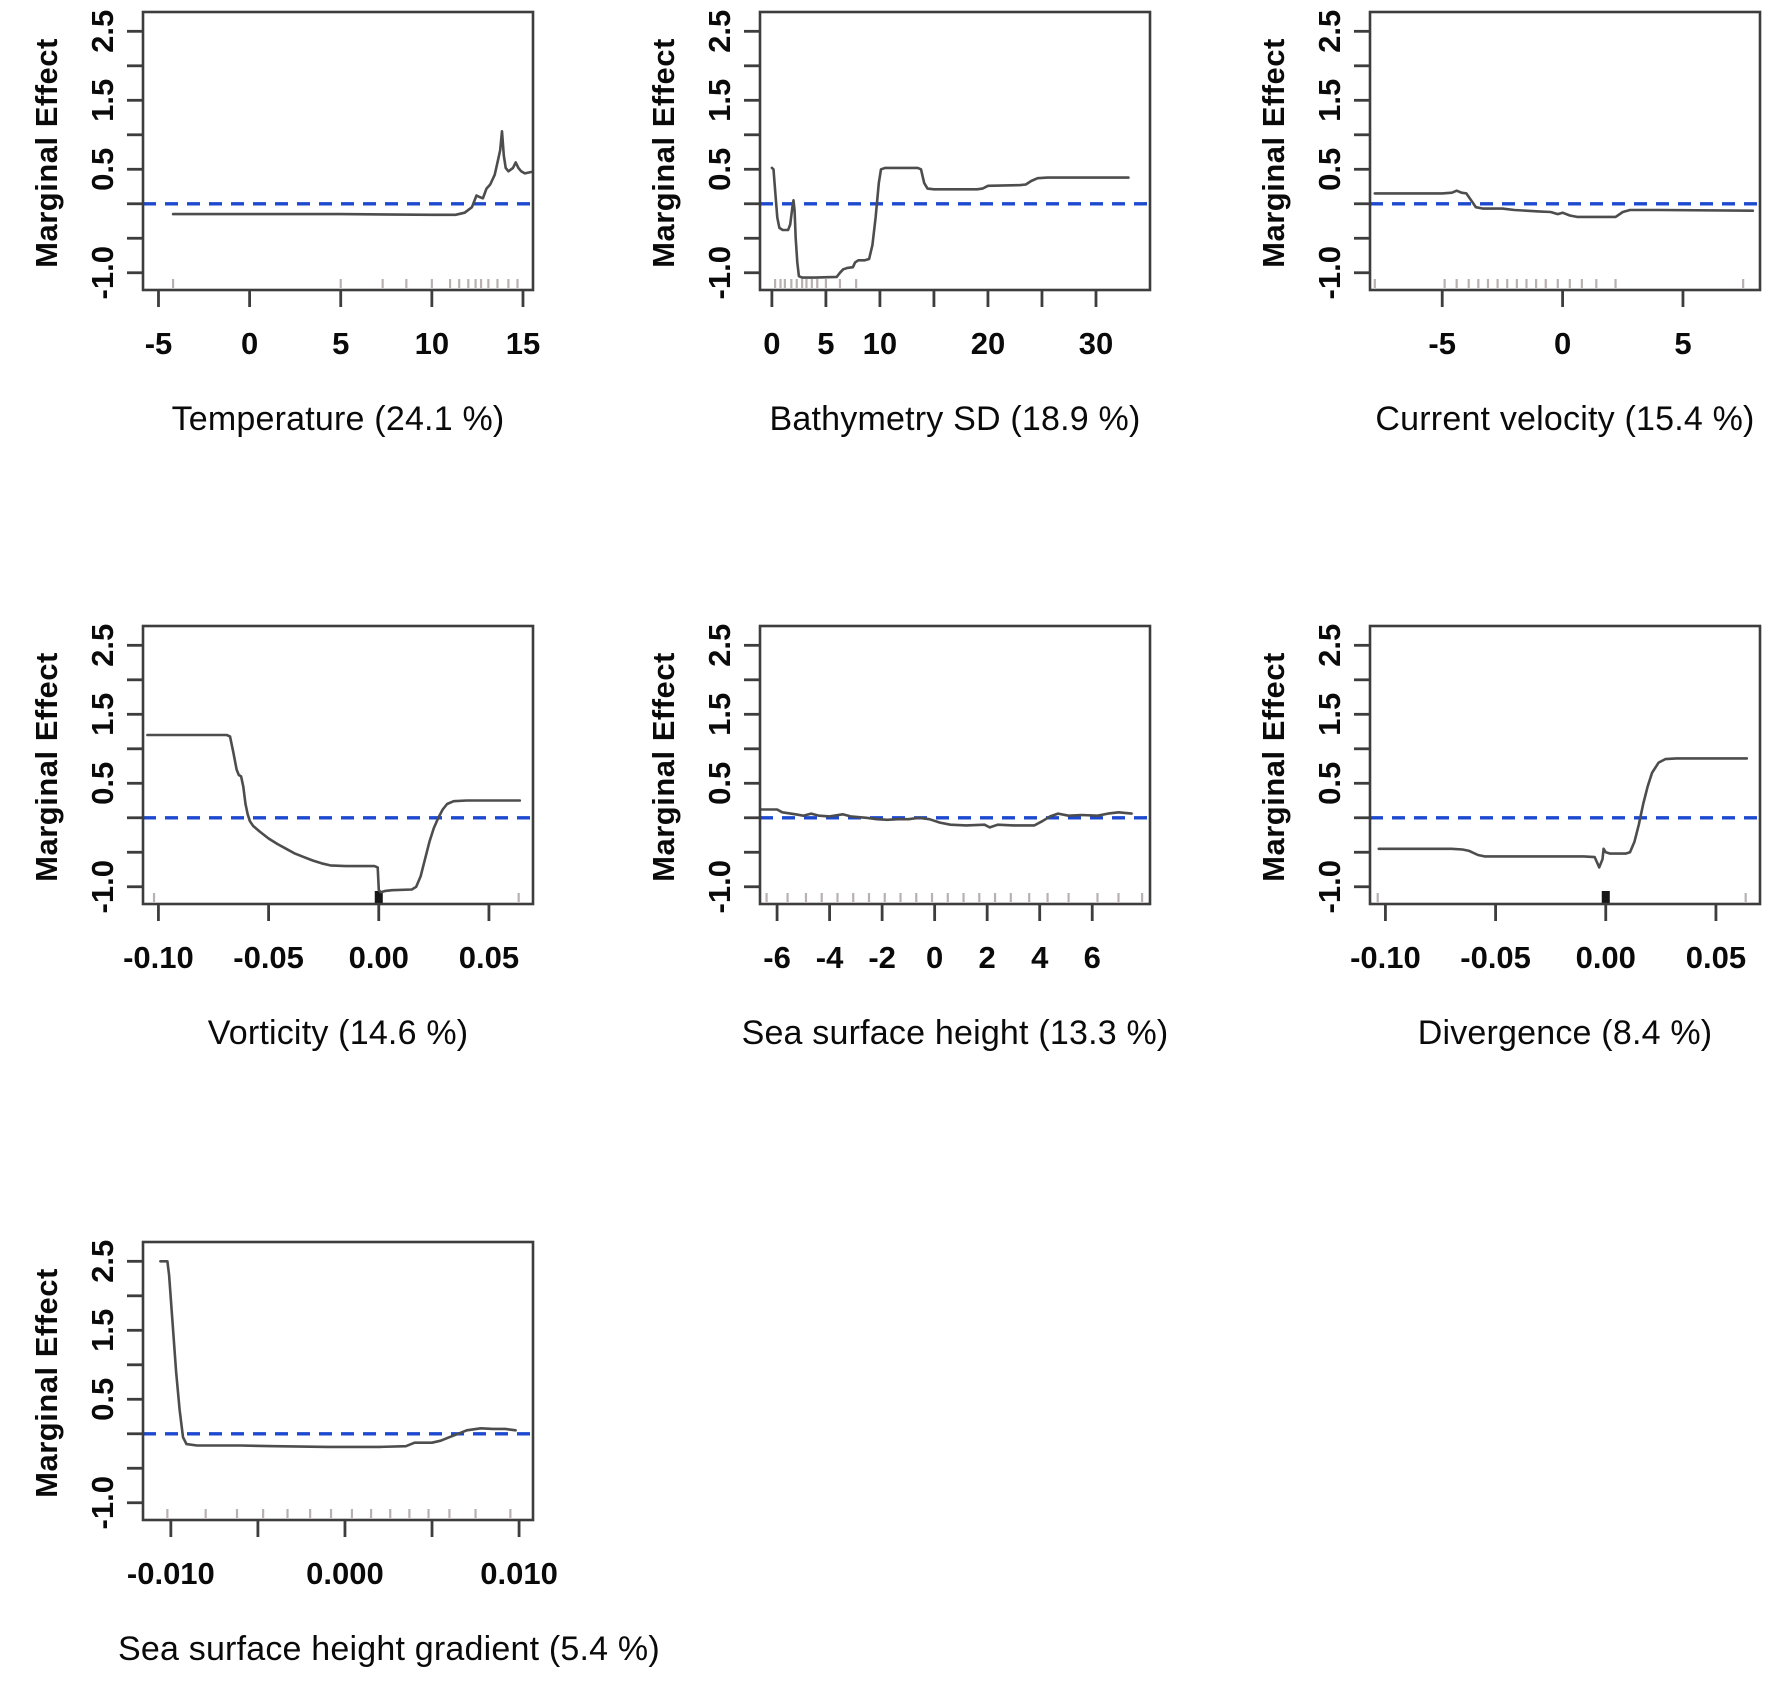 The height and width of the screenshot is (1686, 1772). I want to click on x-tick-label: 0.000, so click(345, 1573).